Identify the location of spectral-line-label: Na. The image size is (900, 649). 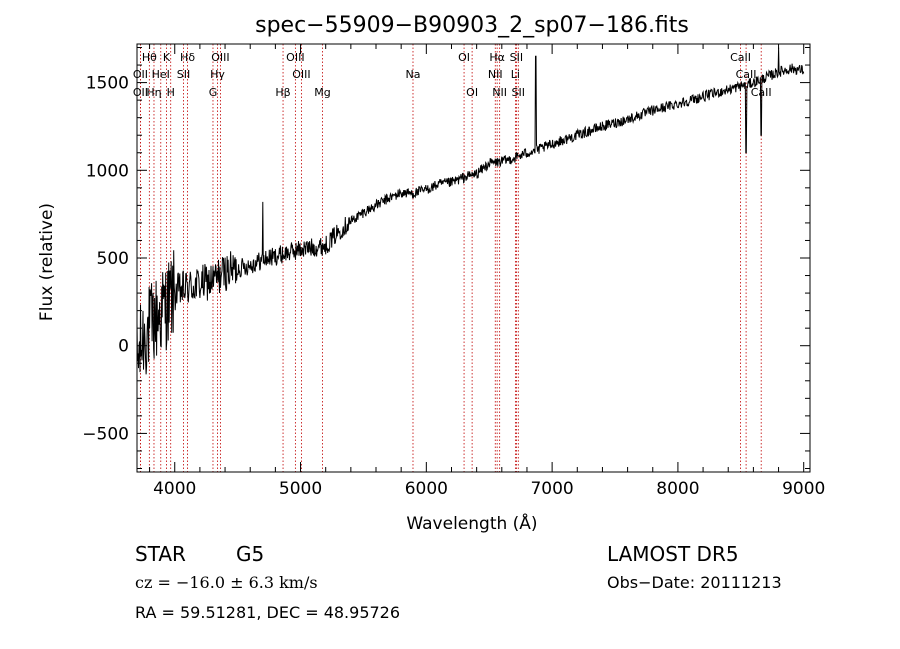
(413, 74).